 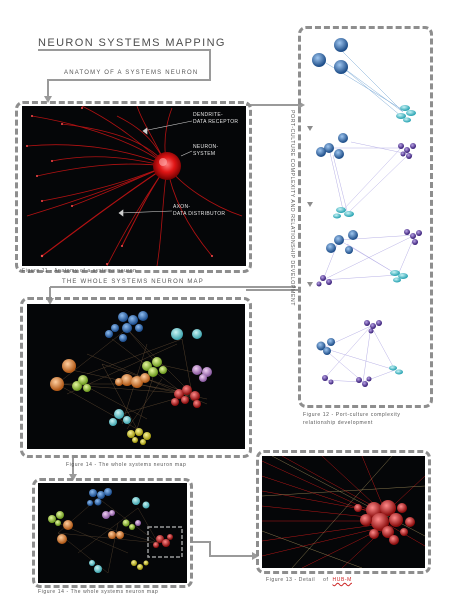 What do you see at coordinates (326, 580) in the screenshot?
I see `figure-13-of: of` at bounding box center [326, 580].